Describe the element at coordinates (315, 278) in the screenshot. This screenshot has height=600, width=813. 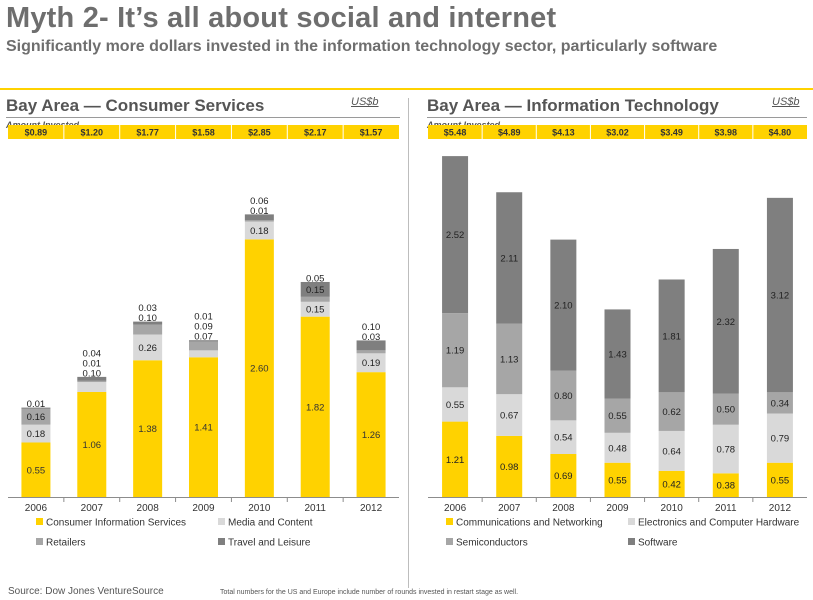
I see `consumer-data-label: 0.05` at that location.